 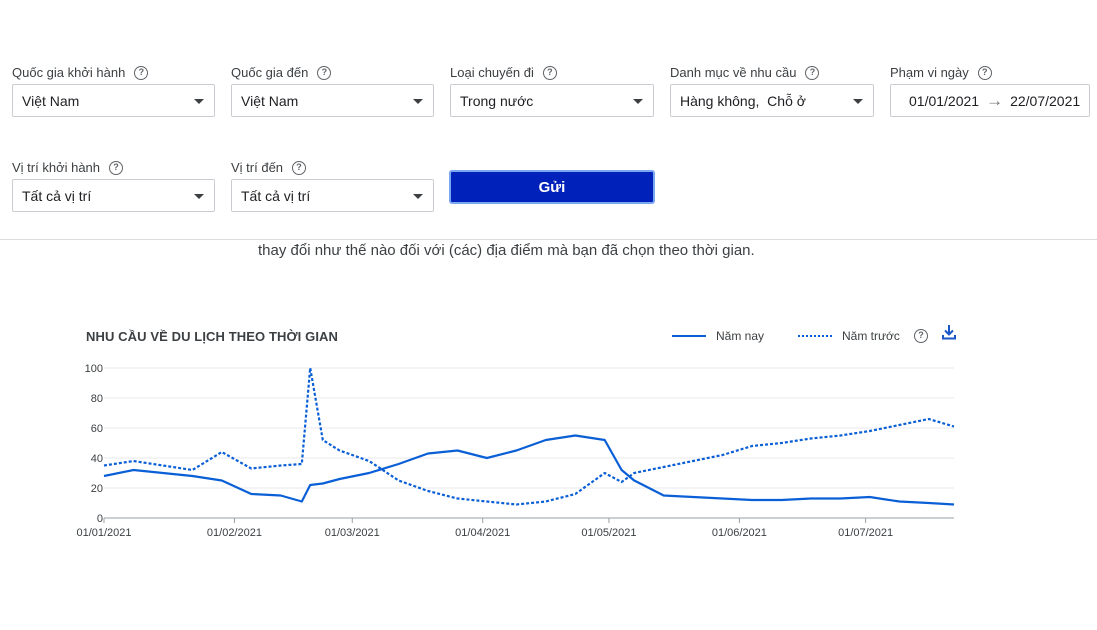 What do you see at coordinates (492, 72) in the screenshot?
I see `trip-type-label: Loại chuyến đi` at bounding box center [492, 72].